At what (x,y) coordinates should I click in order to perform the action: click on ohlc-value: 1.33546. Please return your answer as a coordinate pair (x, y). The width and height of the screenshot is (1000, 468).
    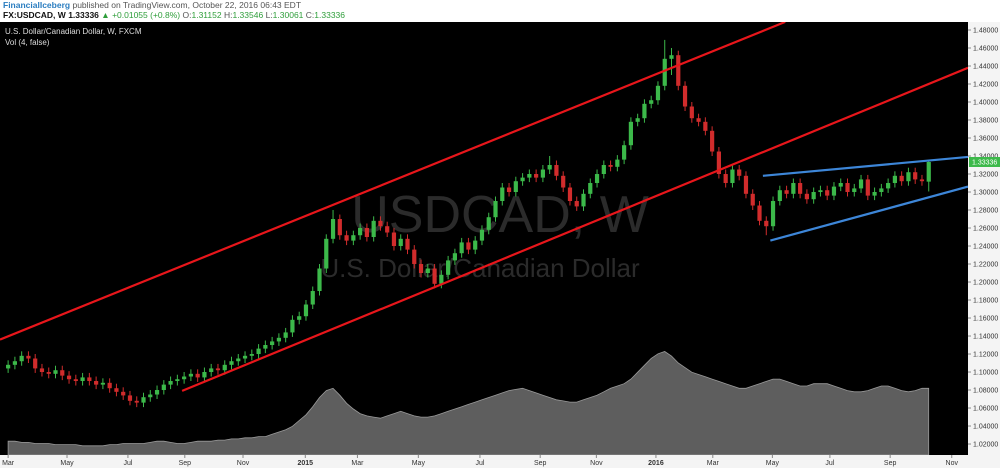
    Looking at the image, I should click on (248, 15).